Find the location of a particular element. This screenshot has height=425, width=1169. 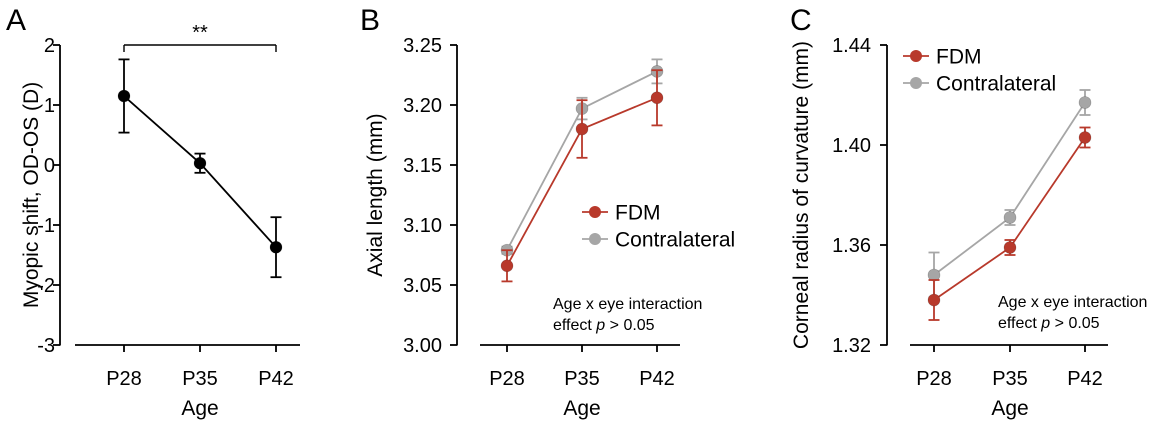

y-tick-label: 2 is located at coordinates (49, 46).